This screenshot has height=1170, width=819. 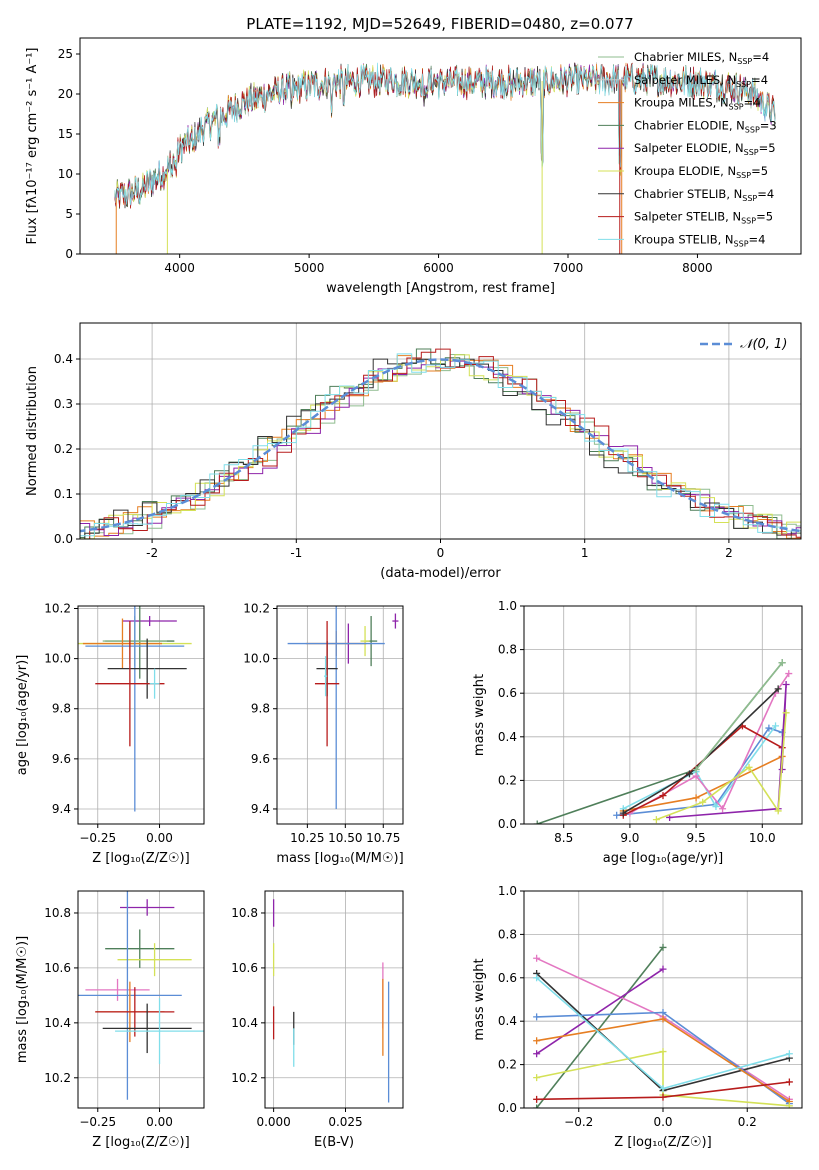 I want to click on x-tick-label: −0.25, so click(x=97, y=838).